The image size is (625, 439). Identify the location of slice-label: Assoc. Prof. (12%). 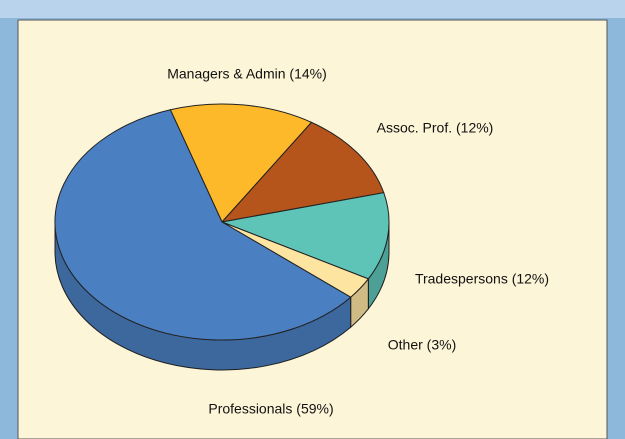
(435, 128).